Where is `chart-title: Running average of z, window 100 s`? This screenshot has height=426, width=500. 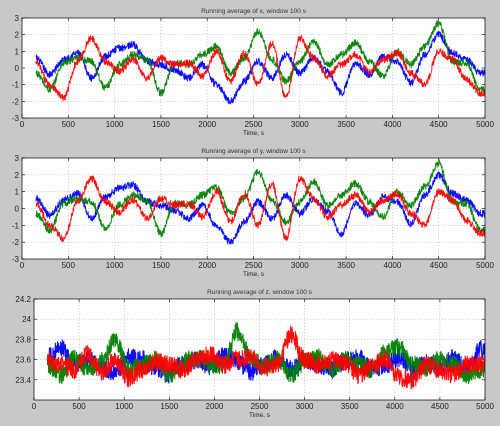
chart-title: Running average of z, window 100 s is located at coordinates (260, 292).